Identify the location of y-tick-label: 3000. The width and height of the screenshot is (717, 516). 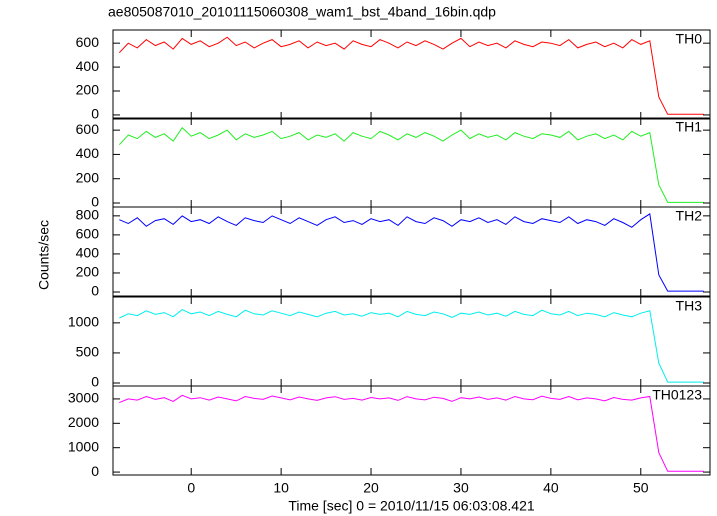
(83, 398).